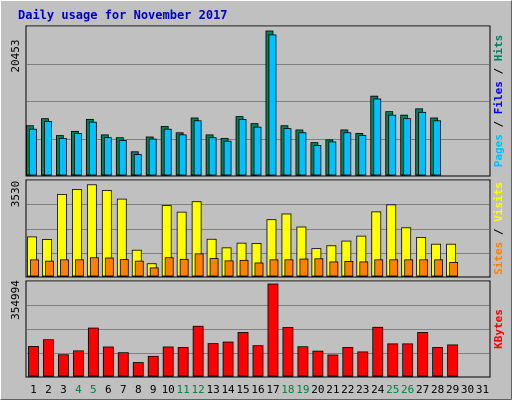 The image size is (512, 400). I want to click on legend-text: Pages / Files / Hits, so click(498, 101).